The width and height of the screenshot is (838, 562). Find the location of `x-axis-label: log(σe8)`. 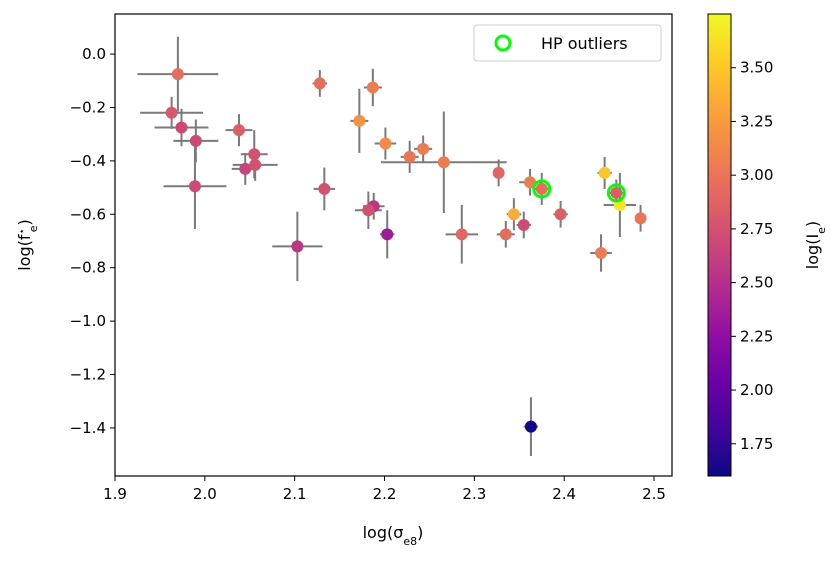

x-axis-label: log(σe8) is located at coordinates (393, 535).